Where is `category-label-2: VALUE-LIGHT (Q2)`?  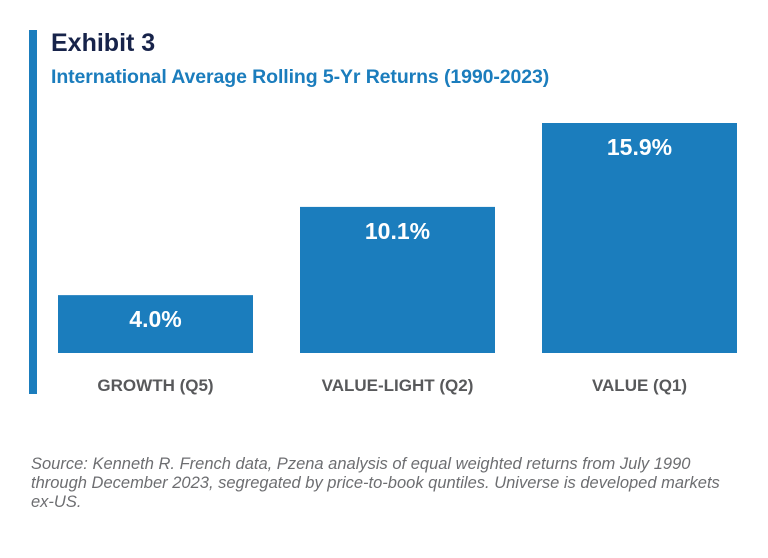
category-label-2: VALUE-LIGHT (Q2) is located at coordinates (398, 385).